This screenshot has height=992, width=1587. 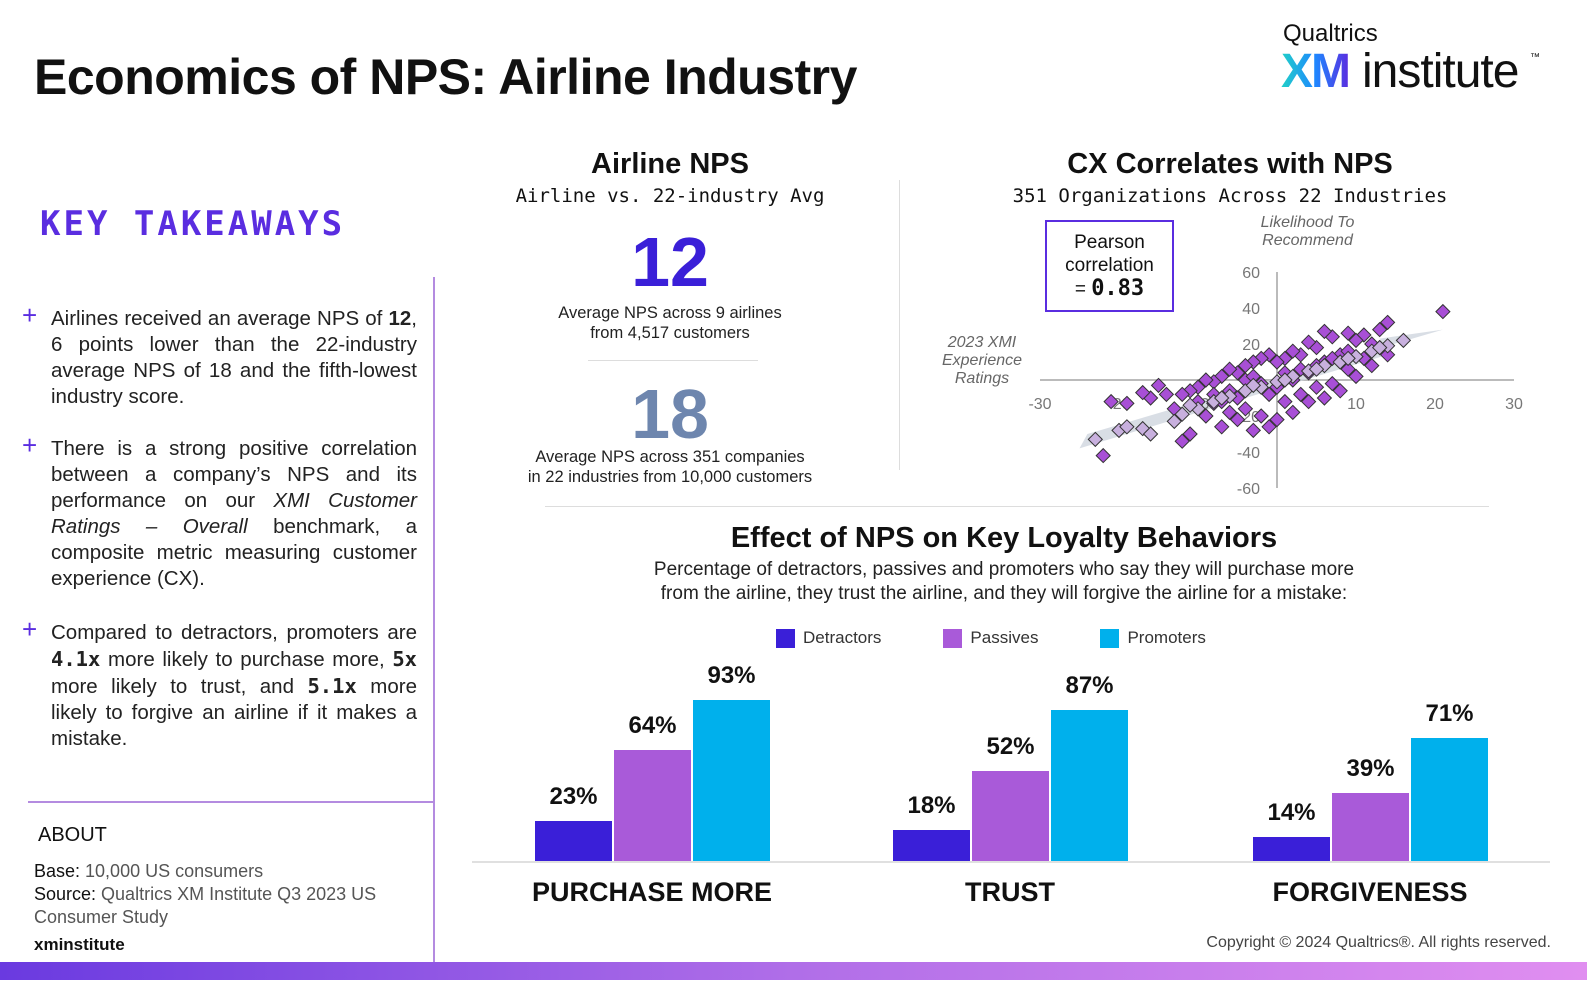 What do you see at coordinates (652, 726) in the screenshot?
I see `bar-value-label: 64%` at bounding box center [652, 726].